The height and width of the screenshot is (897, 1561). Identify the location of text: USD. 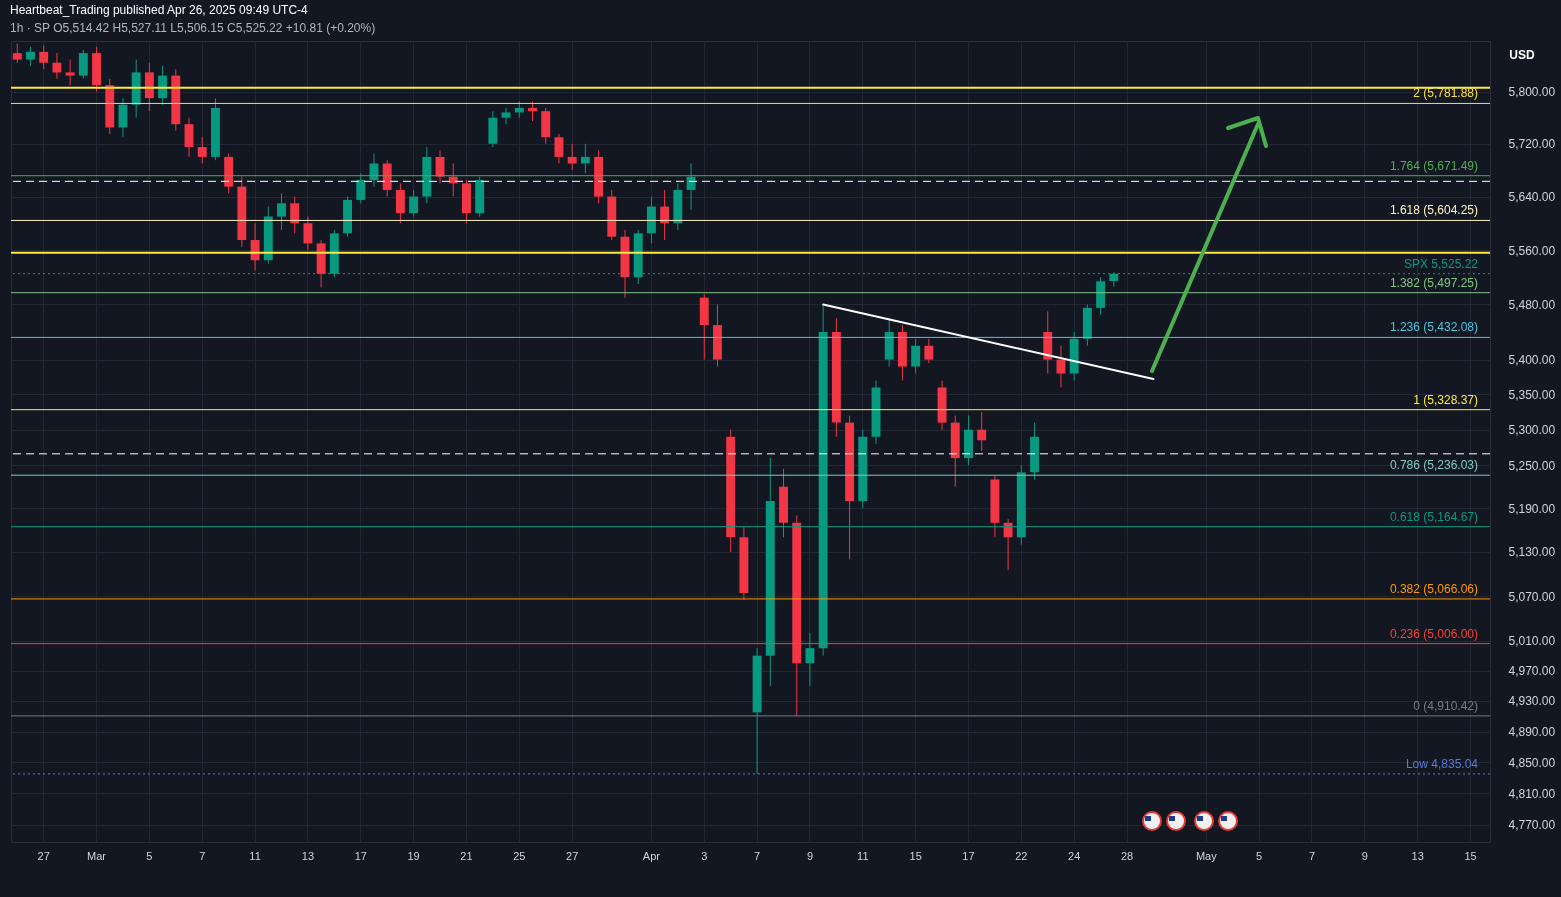
(1522, 55).